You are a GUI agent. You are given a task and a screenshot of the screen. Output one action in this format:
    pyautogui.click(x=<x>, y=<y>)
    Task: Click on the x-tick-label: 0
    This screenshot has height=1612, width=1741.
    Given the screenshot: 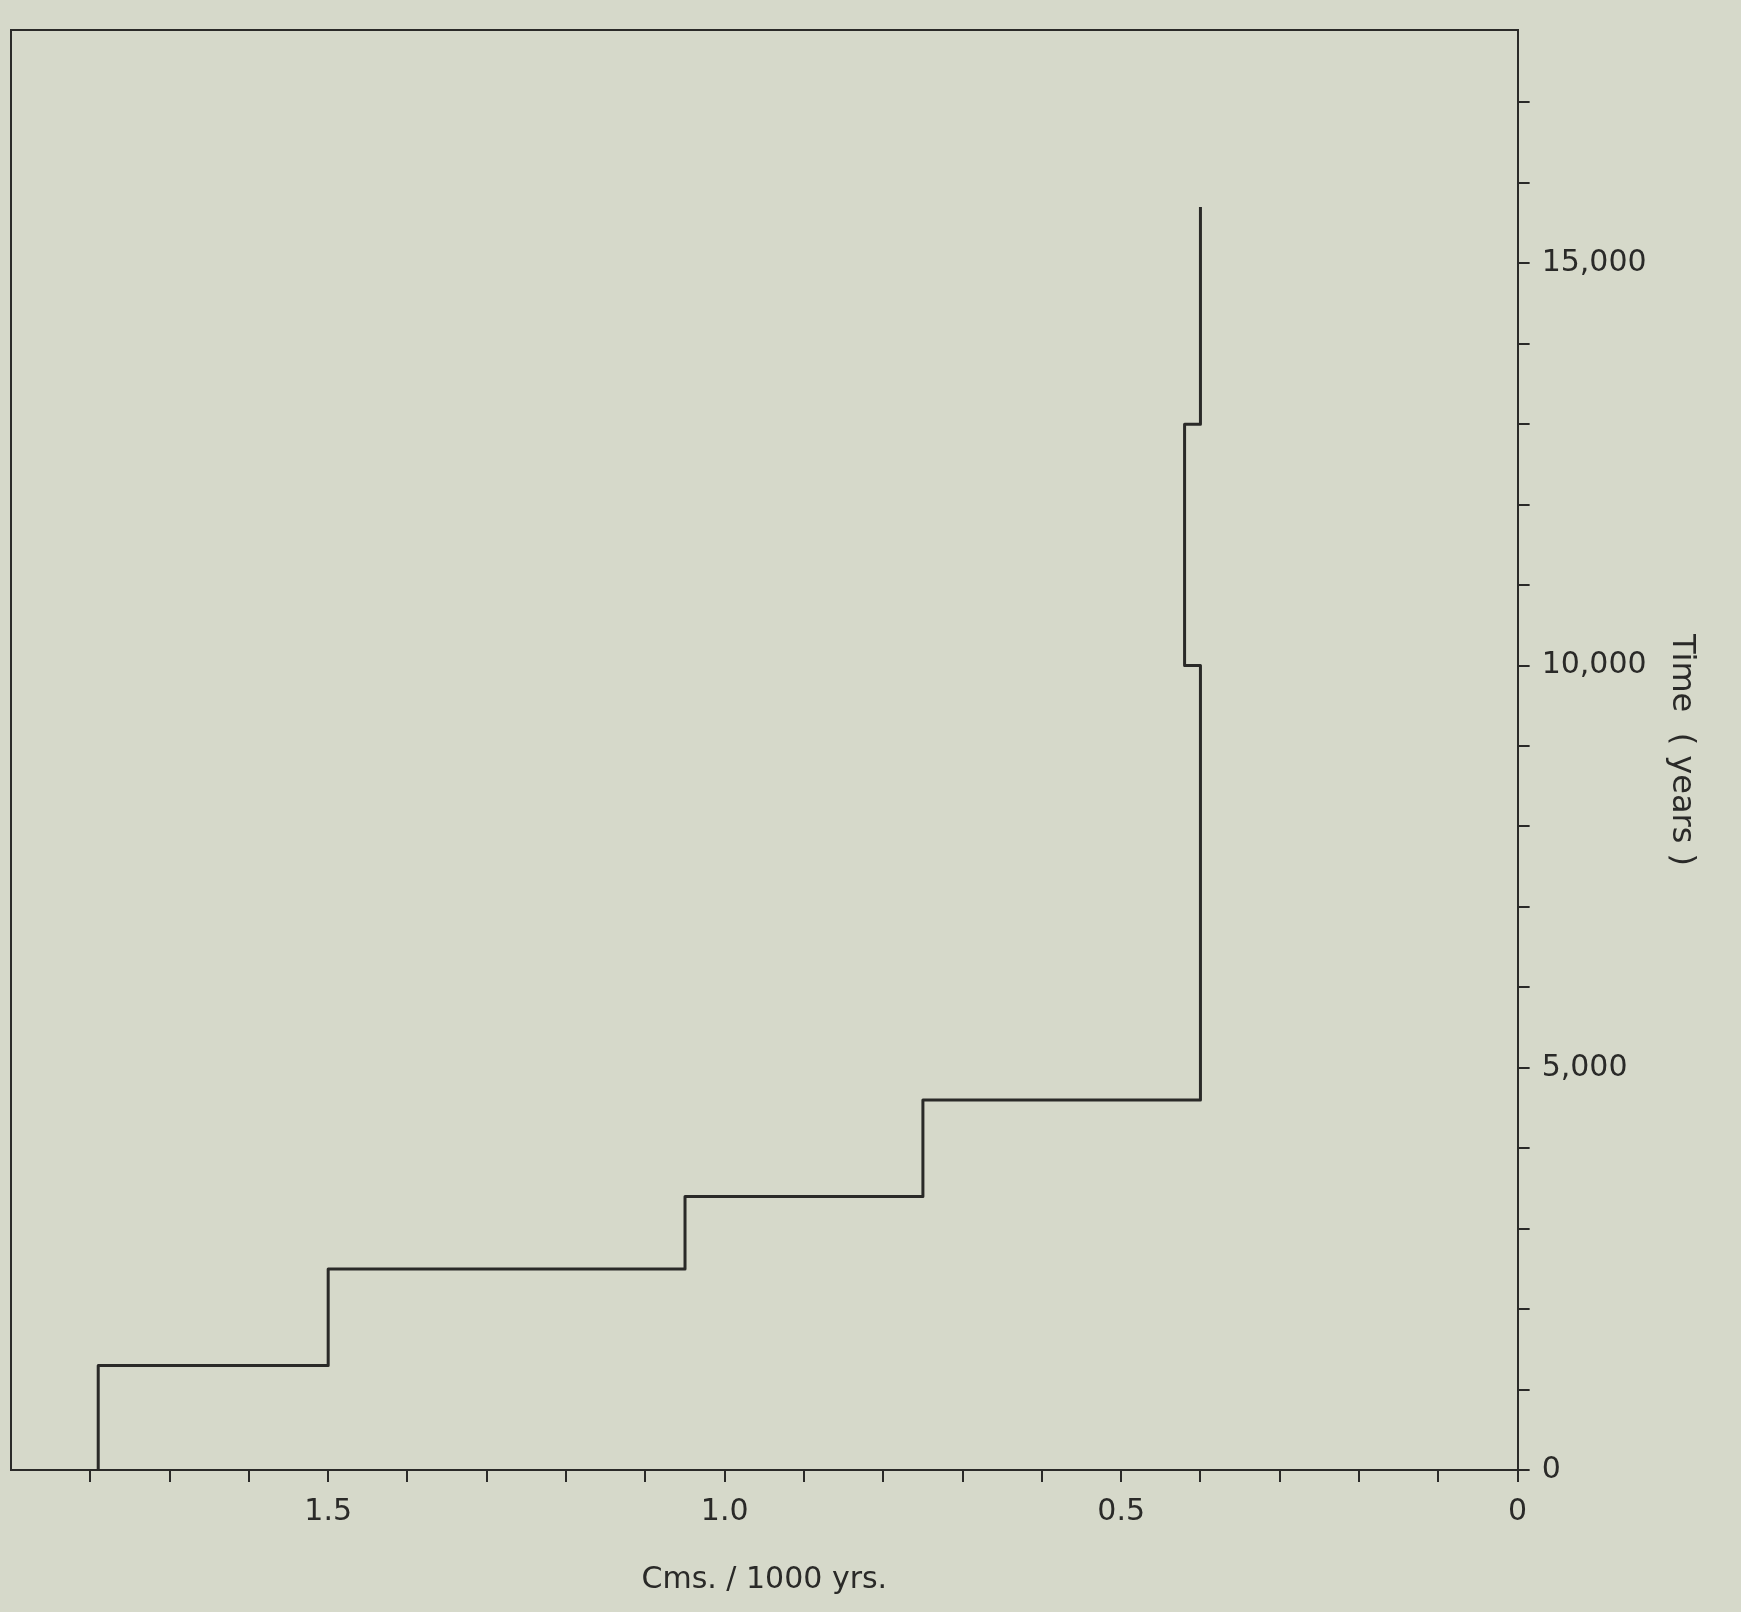 What is the action you would take?
    pyautogui.click(x=1518, y=1509)
    